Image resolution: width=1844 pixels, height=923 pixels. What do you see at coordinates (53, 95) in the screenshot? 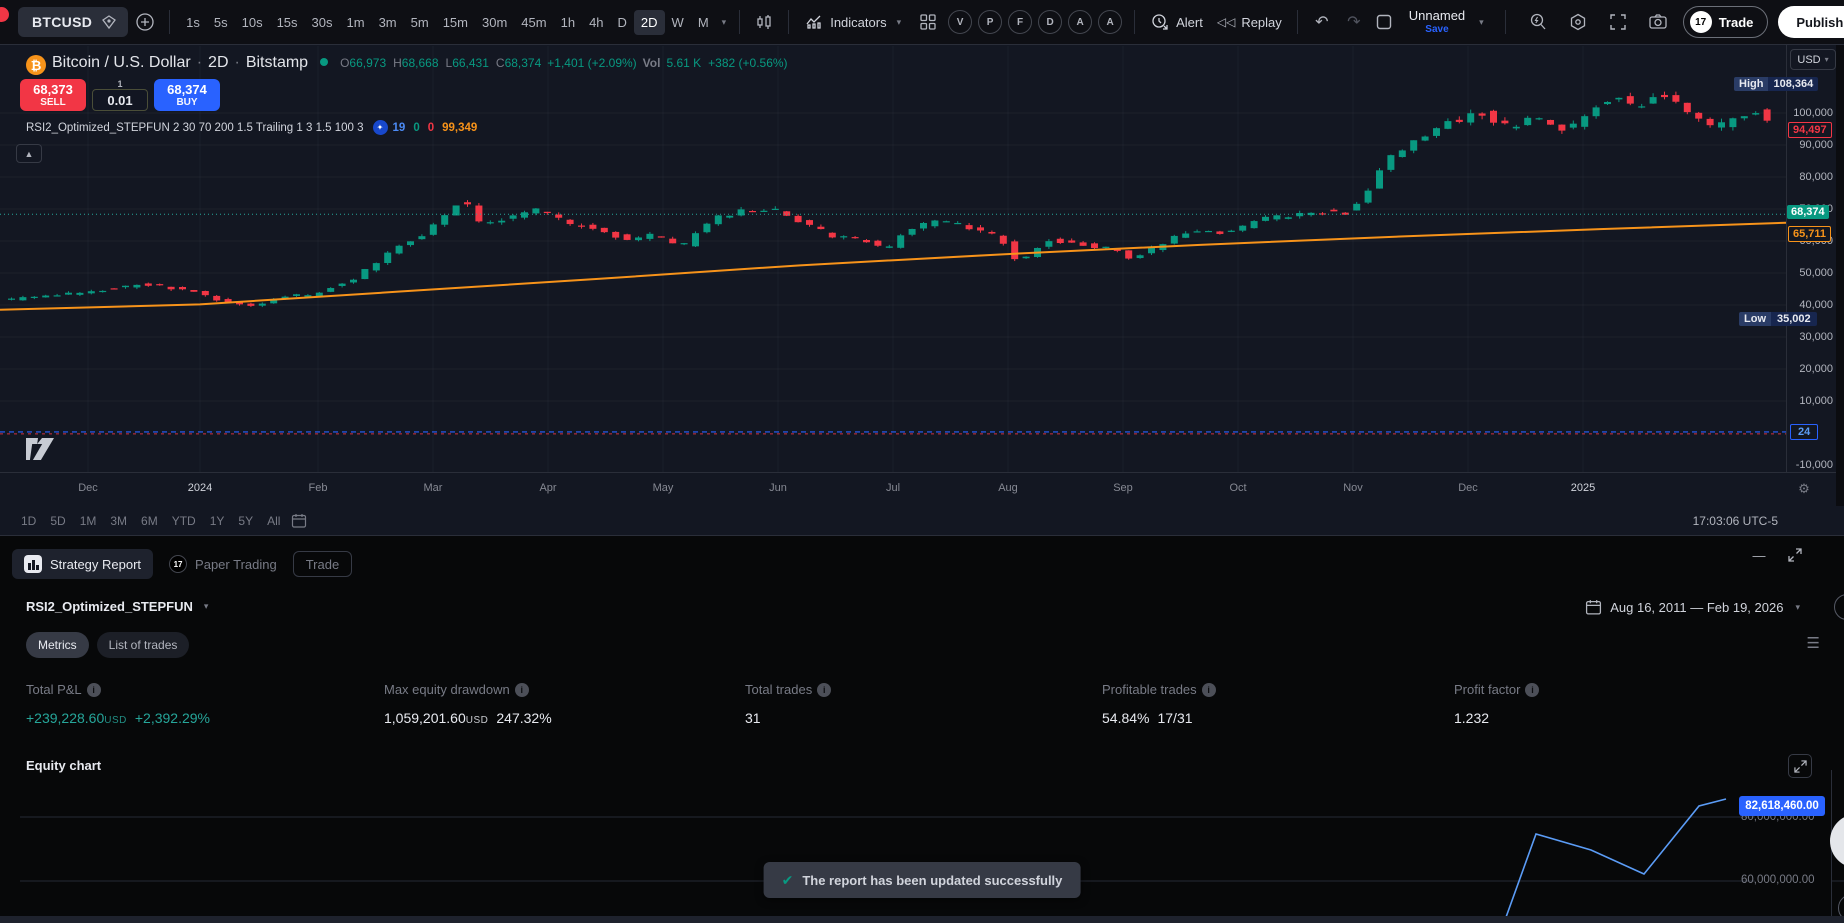
I see `sell-button: 68,373 SELL` at bounding box center [53, 95].